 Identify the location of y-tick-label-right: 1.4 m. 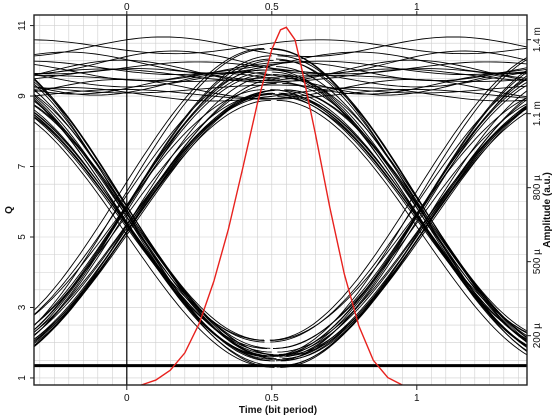
(537, 39).